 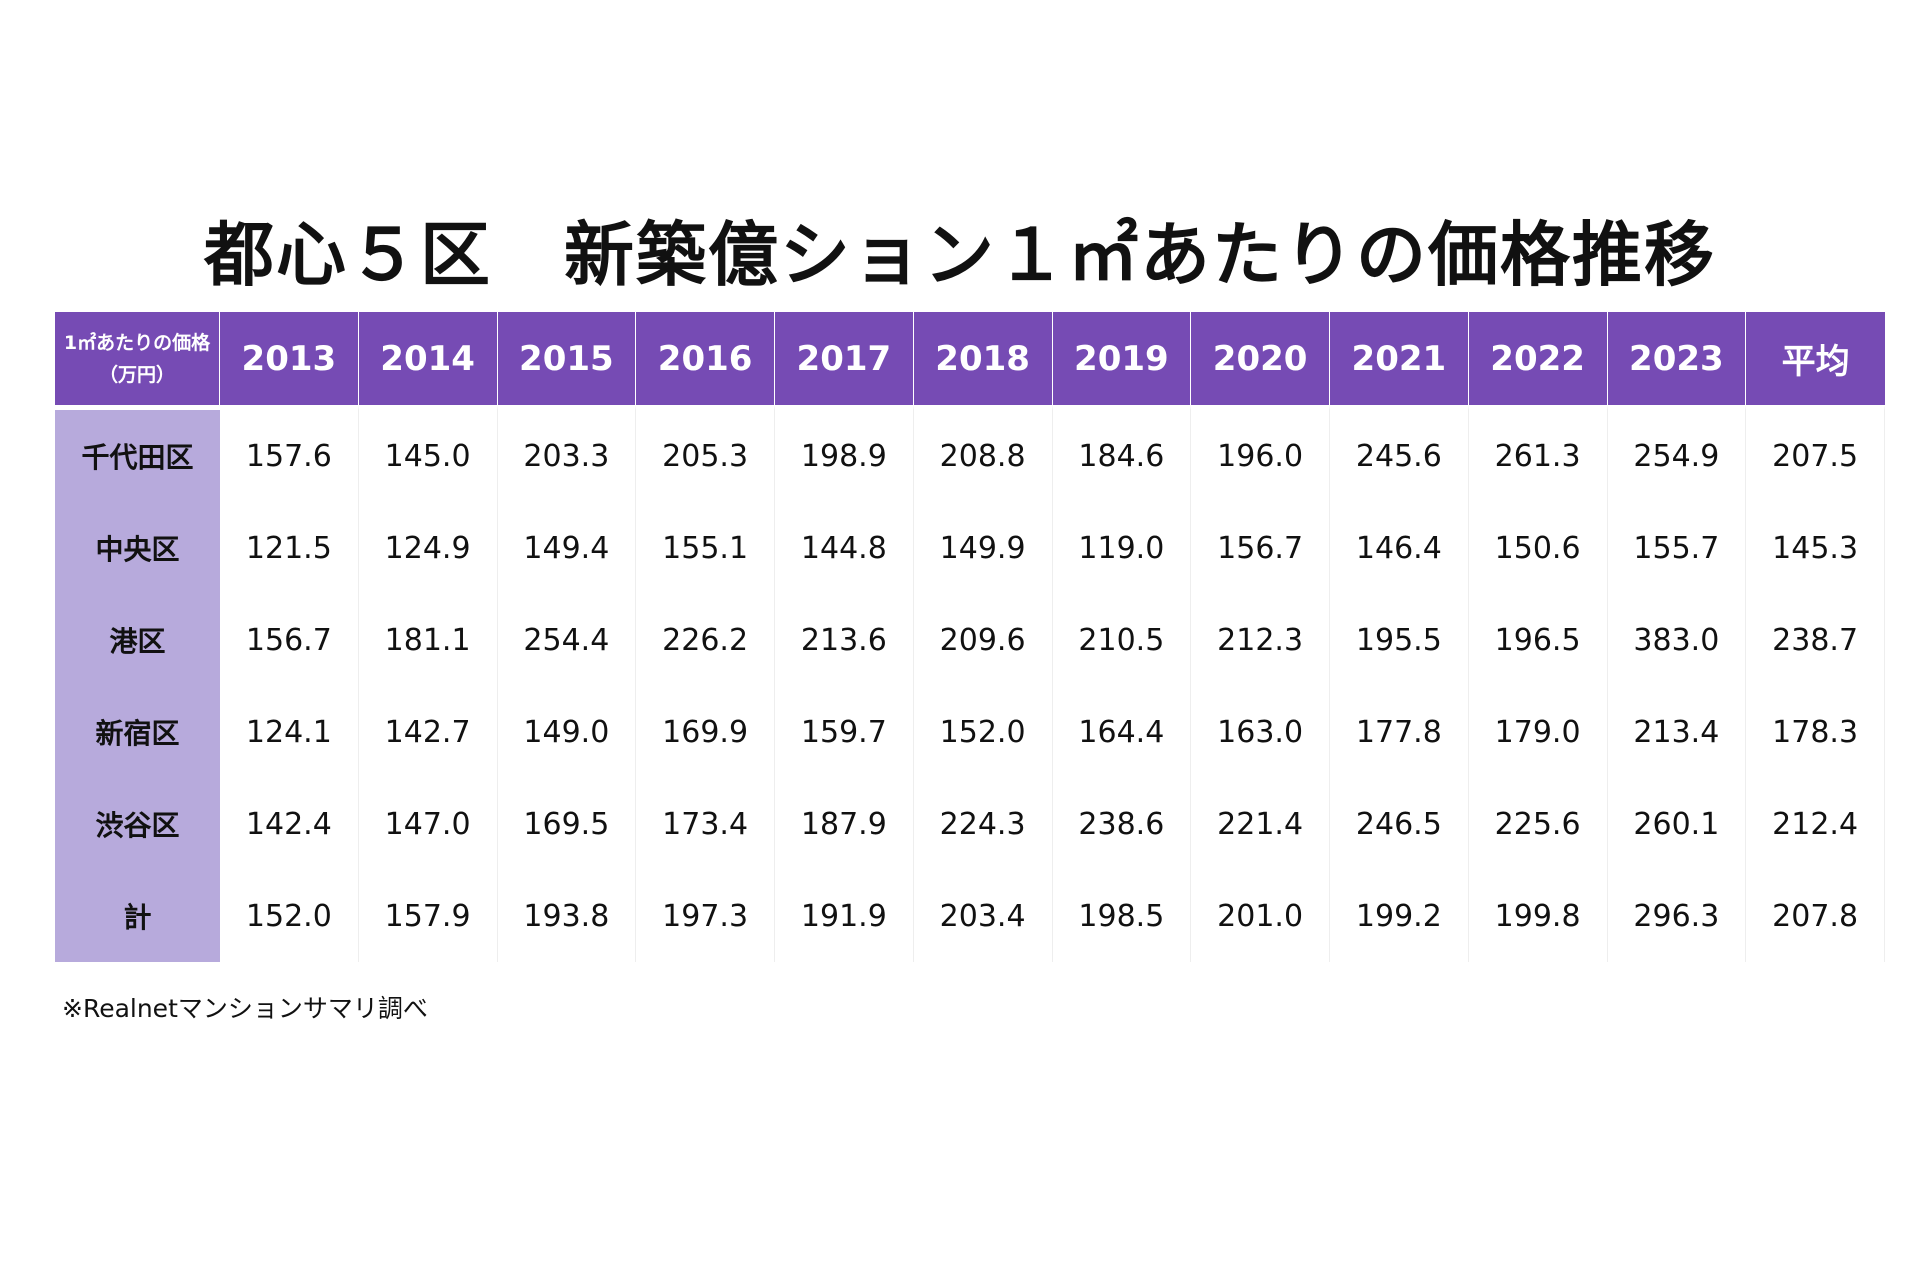 I want to click on value-cell: 238.7, so click(x=1815, y=640).